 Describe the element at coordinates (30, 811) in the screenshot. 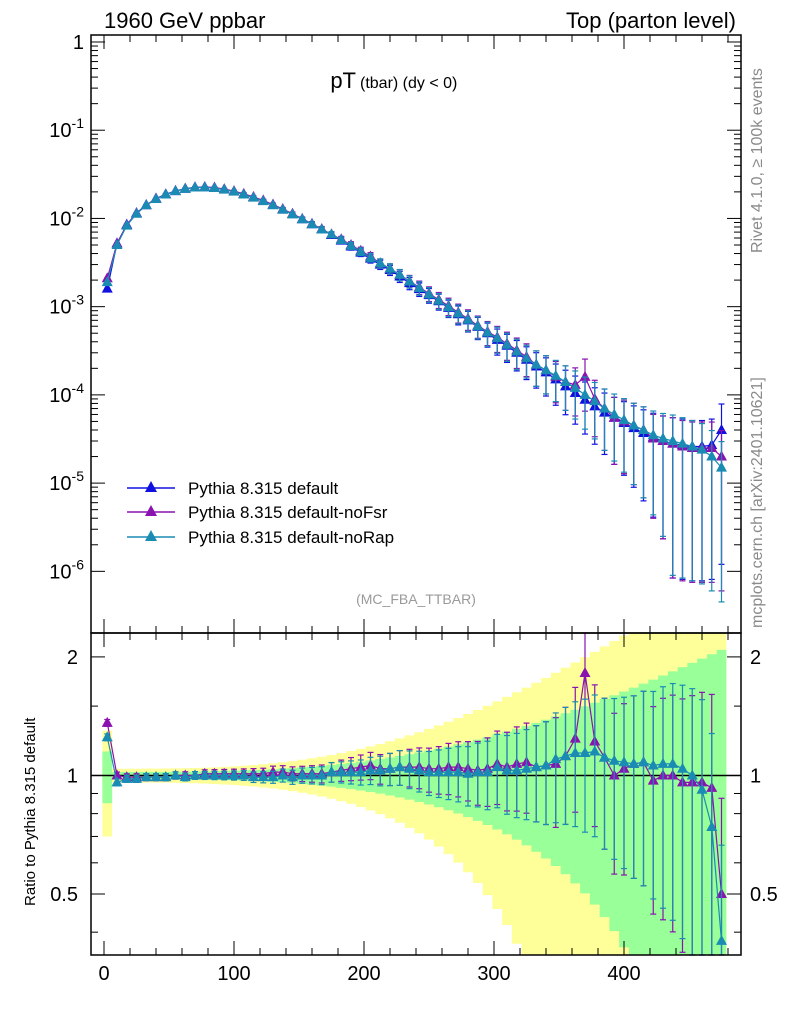

I see `ratio-y-label: Ratio to Pythia 8.315 default` at that location.